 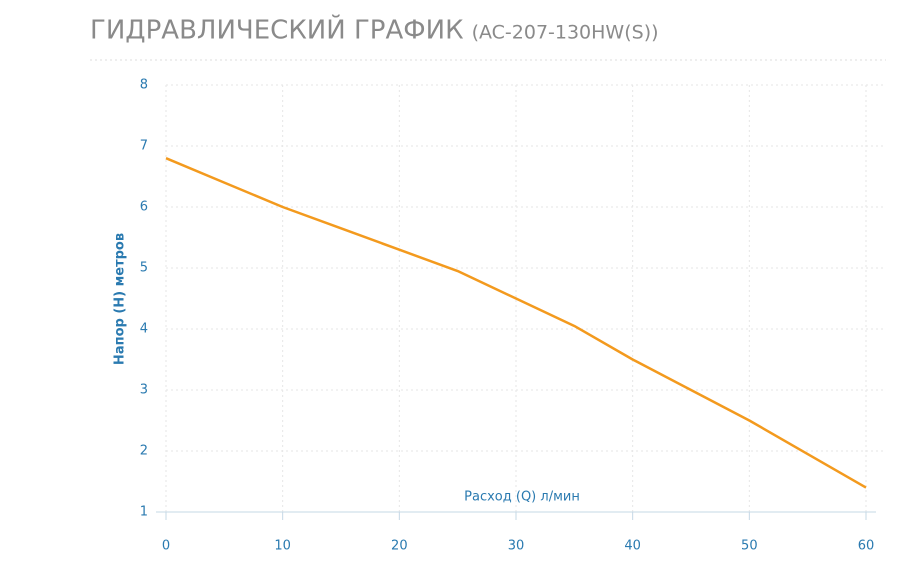 What do you see at coordinates (144, 390) in the screenshot?
I see `y-tick-label: 3` at bounding box center [144, 390].